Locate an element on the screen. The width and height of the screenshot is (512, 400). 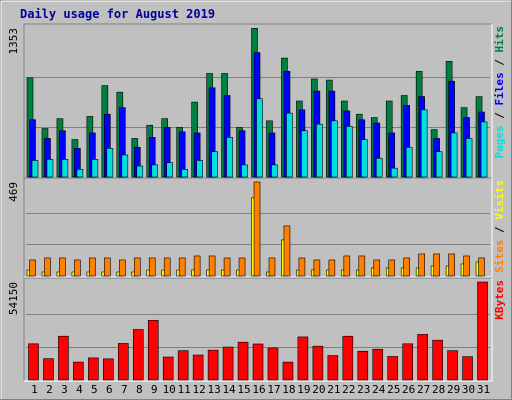
legend-item-slash: / is located at coordinates (499, 233).